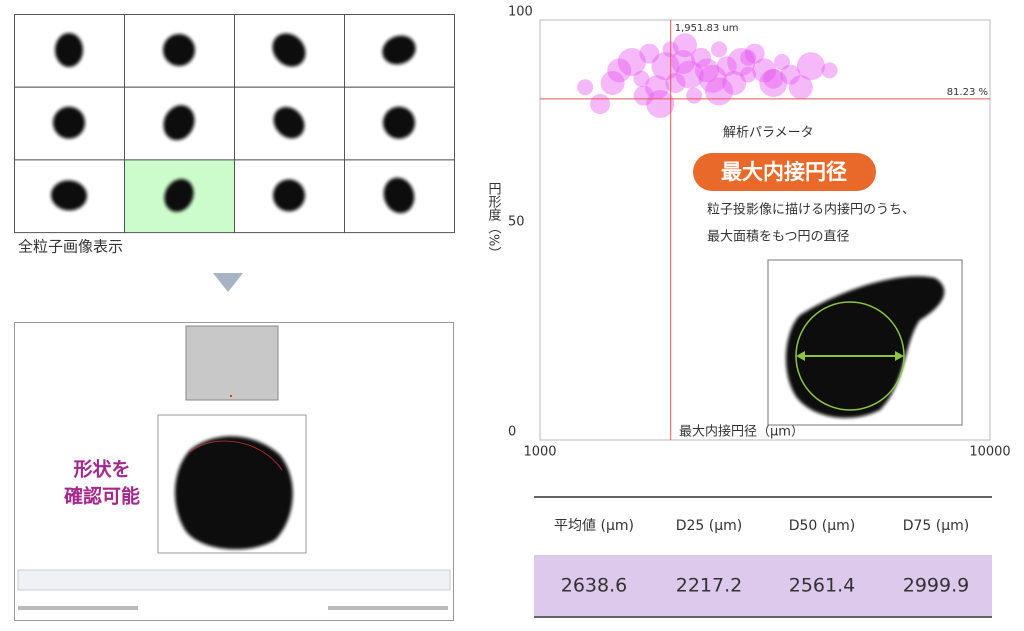 The width and height of the screenshot is (1024, 631). Describe the element at coordinates (594, 586) in the screenshot. I see `table-cell: 2638.6` at that location.